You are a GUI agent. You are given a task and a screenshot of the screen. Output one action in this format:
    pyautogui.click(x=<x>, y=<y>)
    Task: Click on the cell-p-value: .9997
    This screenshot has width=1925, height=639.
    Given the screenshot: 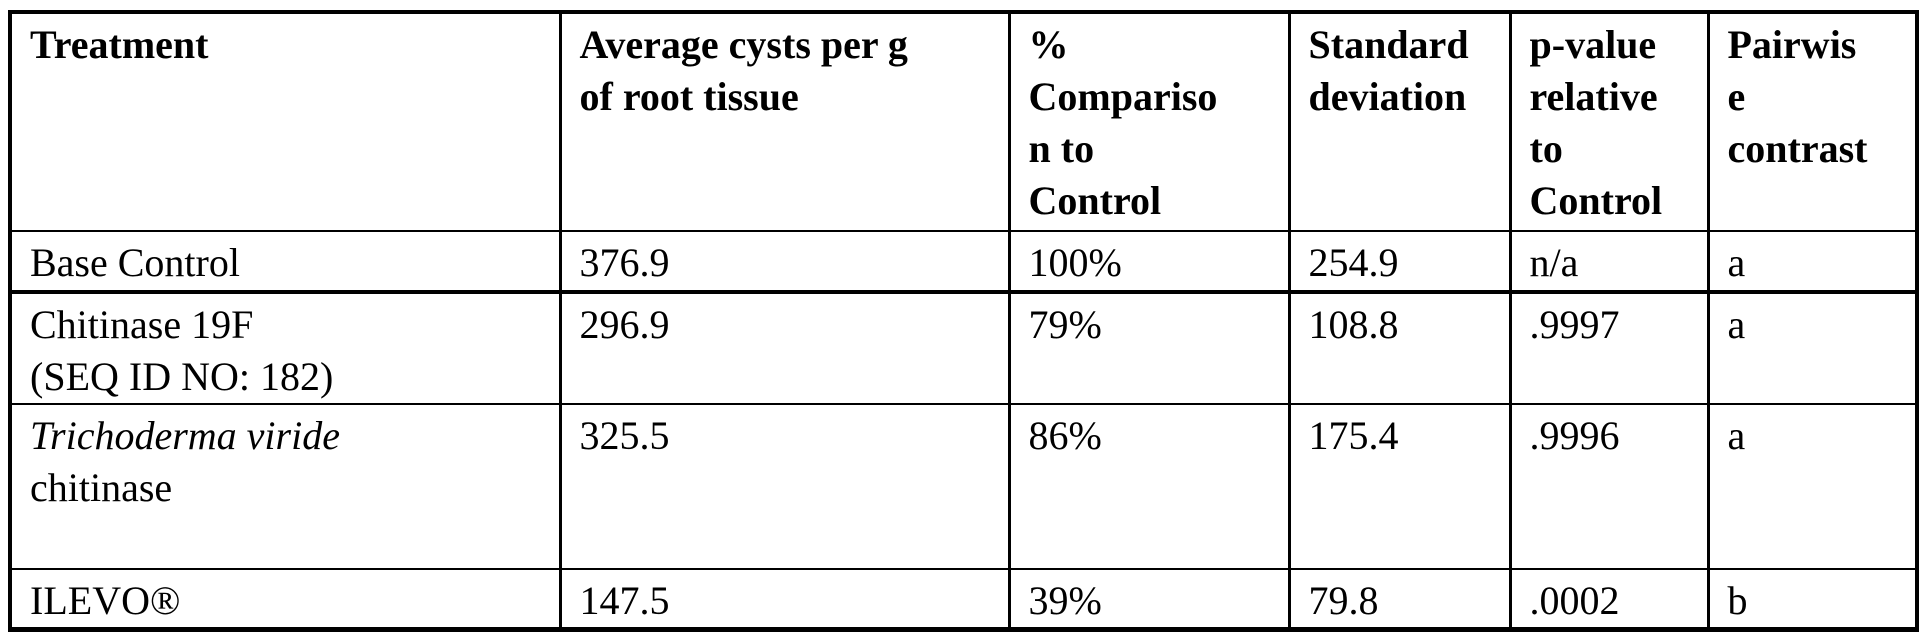 What is the action you would take?
    pyautogui.click(x=1609, y=348)
    